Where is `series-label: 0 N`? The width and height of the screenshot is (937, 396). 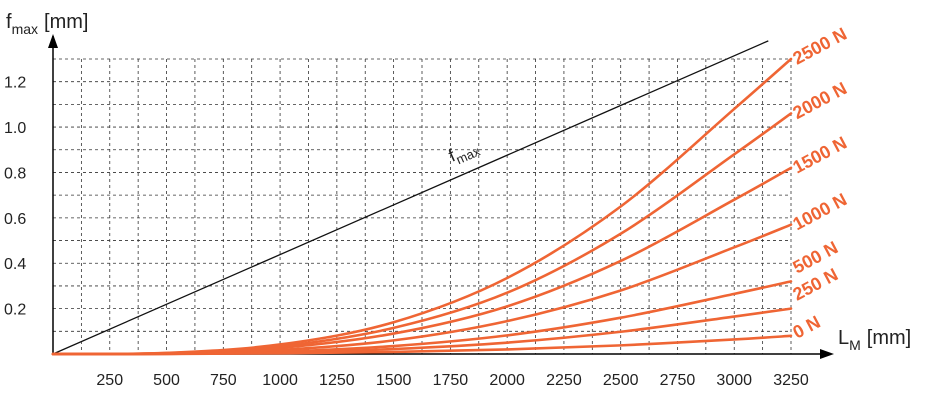 series-label: 0 N is located at coordinates (806, 327).